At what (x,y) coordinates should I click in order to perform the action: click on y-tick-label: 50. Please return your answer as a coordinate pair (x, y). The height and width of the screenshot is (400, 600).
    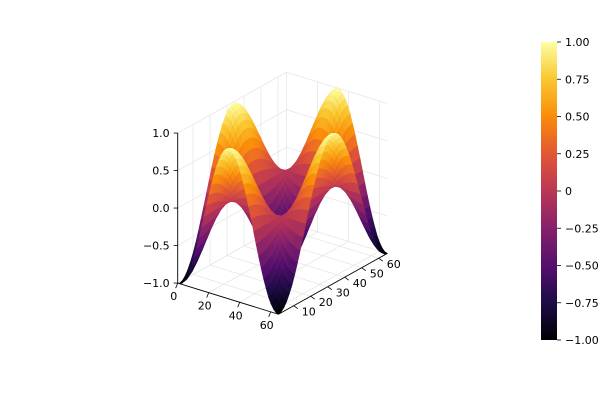
    Looking at the image, I should click on (377, 274).